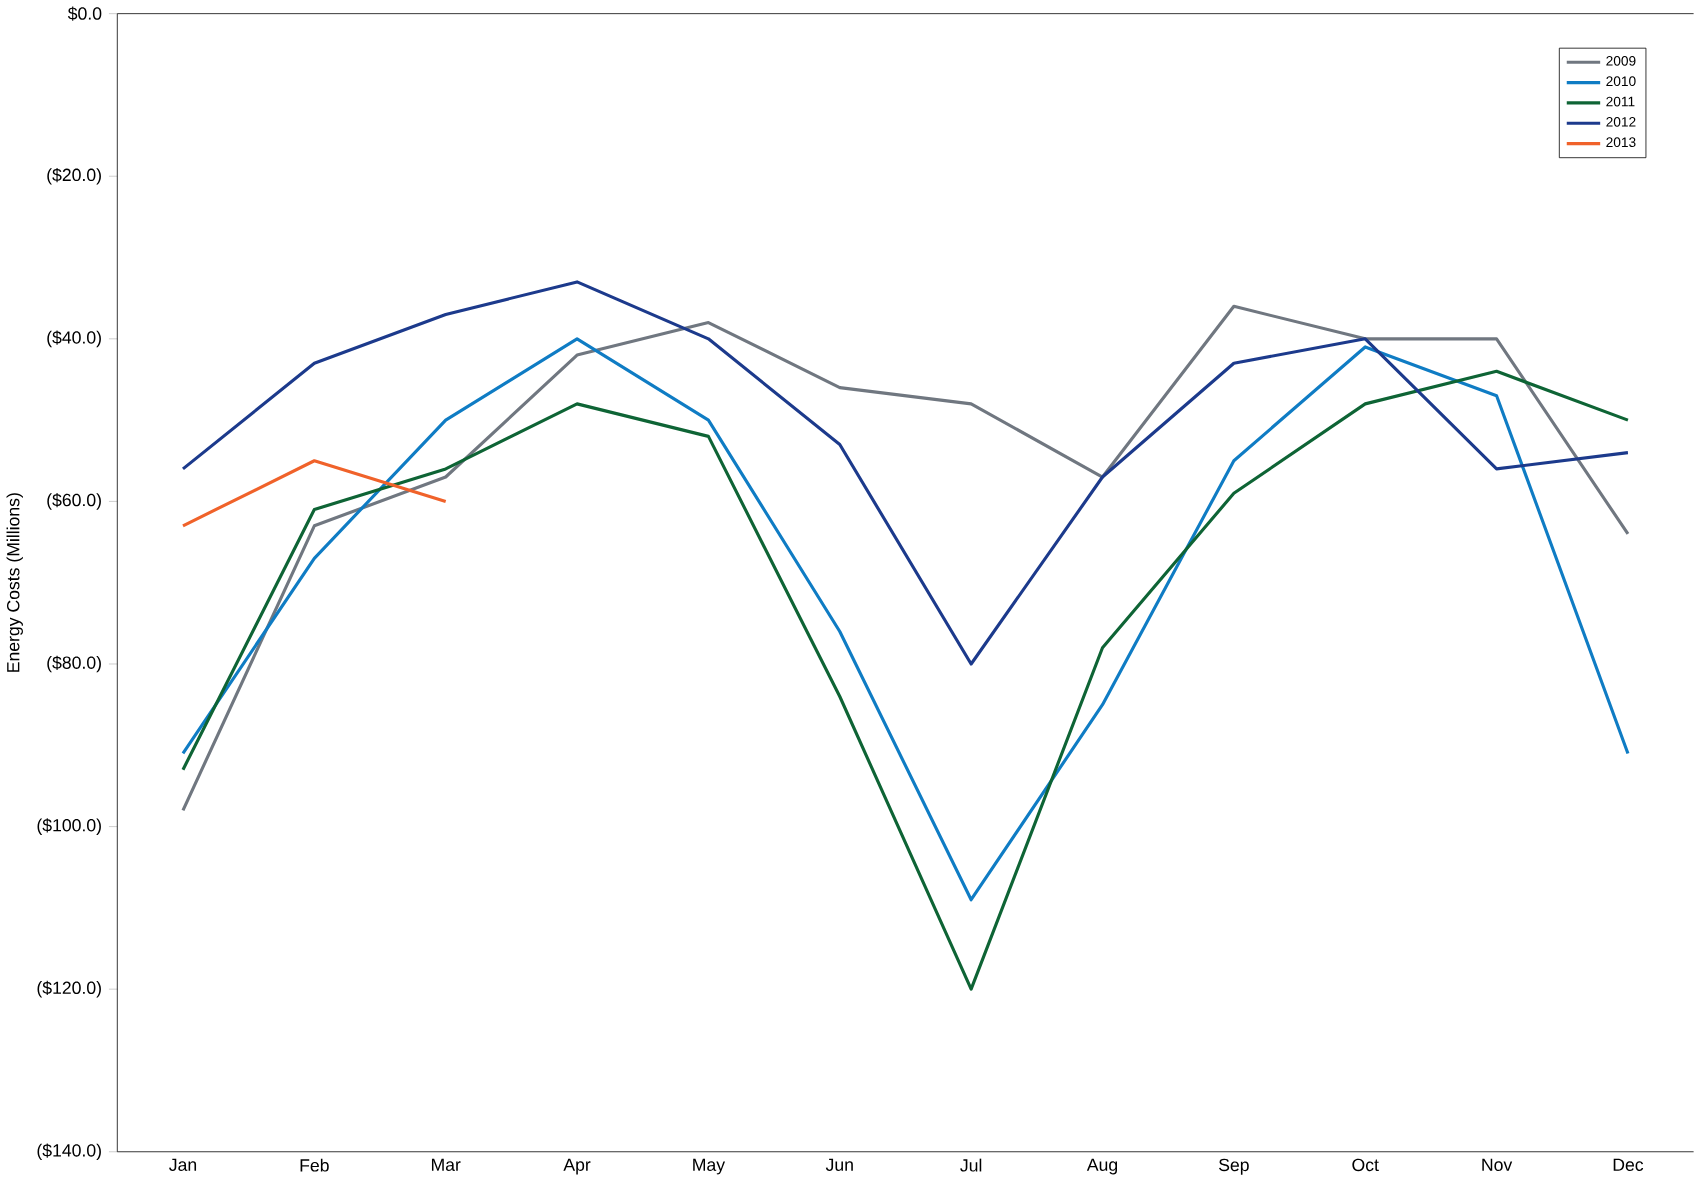  Describe the element at coordinates (74, 339) in the screenshot. I see `y-tick-label: ($40.0)` at that location.